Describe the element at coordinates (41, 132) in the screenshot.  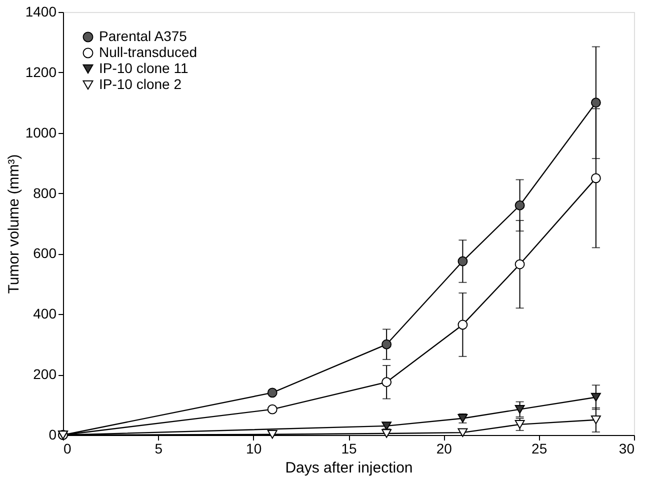
I see `y-tick-label: 1000` at that location.